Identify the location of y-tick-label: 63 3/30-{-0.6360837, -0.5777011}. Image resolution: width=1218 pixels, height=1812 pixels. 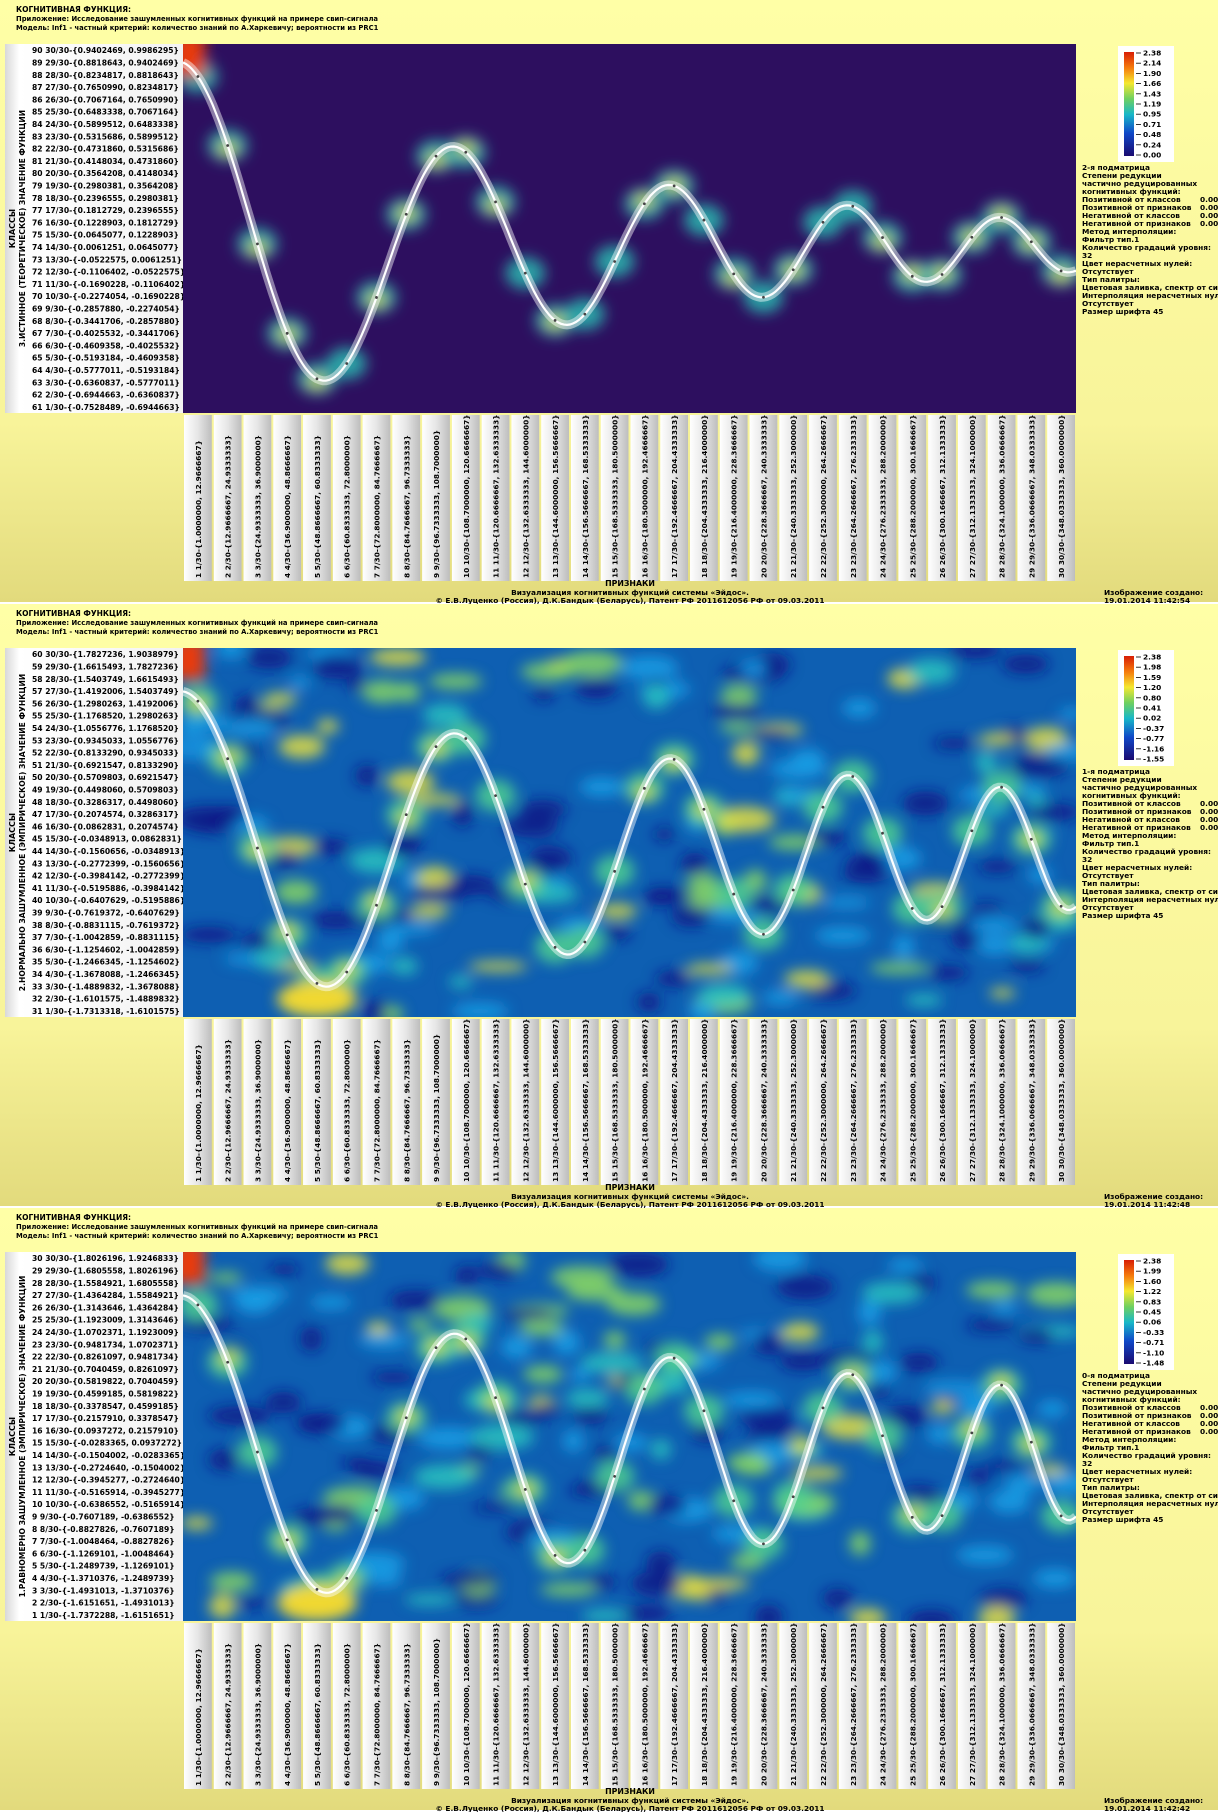
(106, 382).